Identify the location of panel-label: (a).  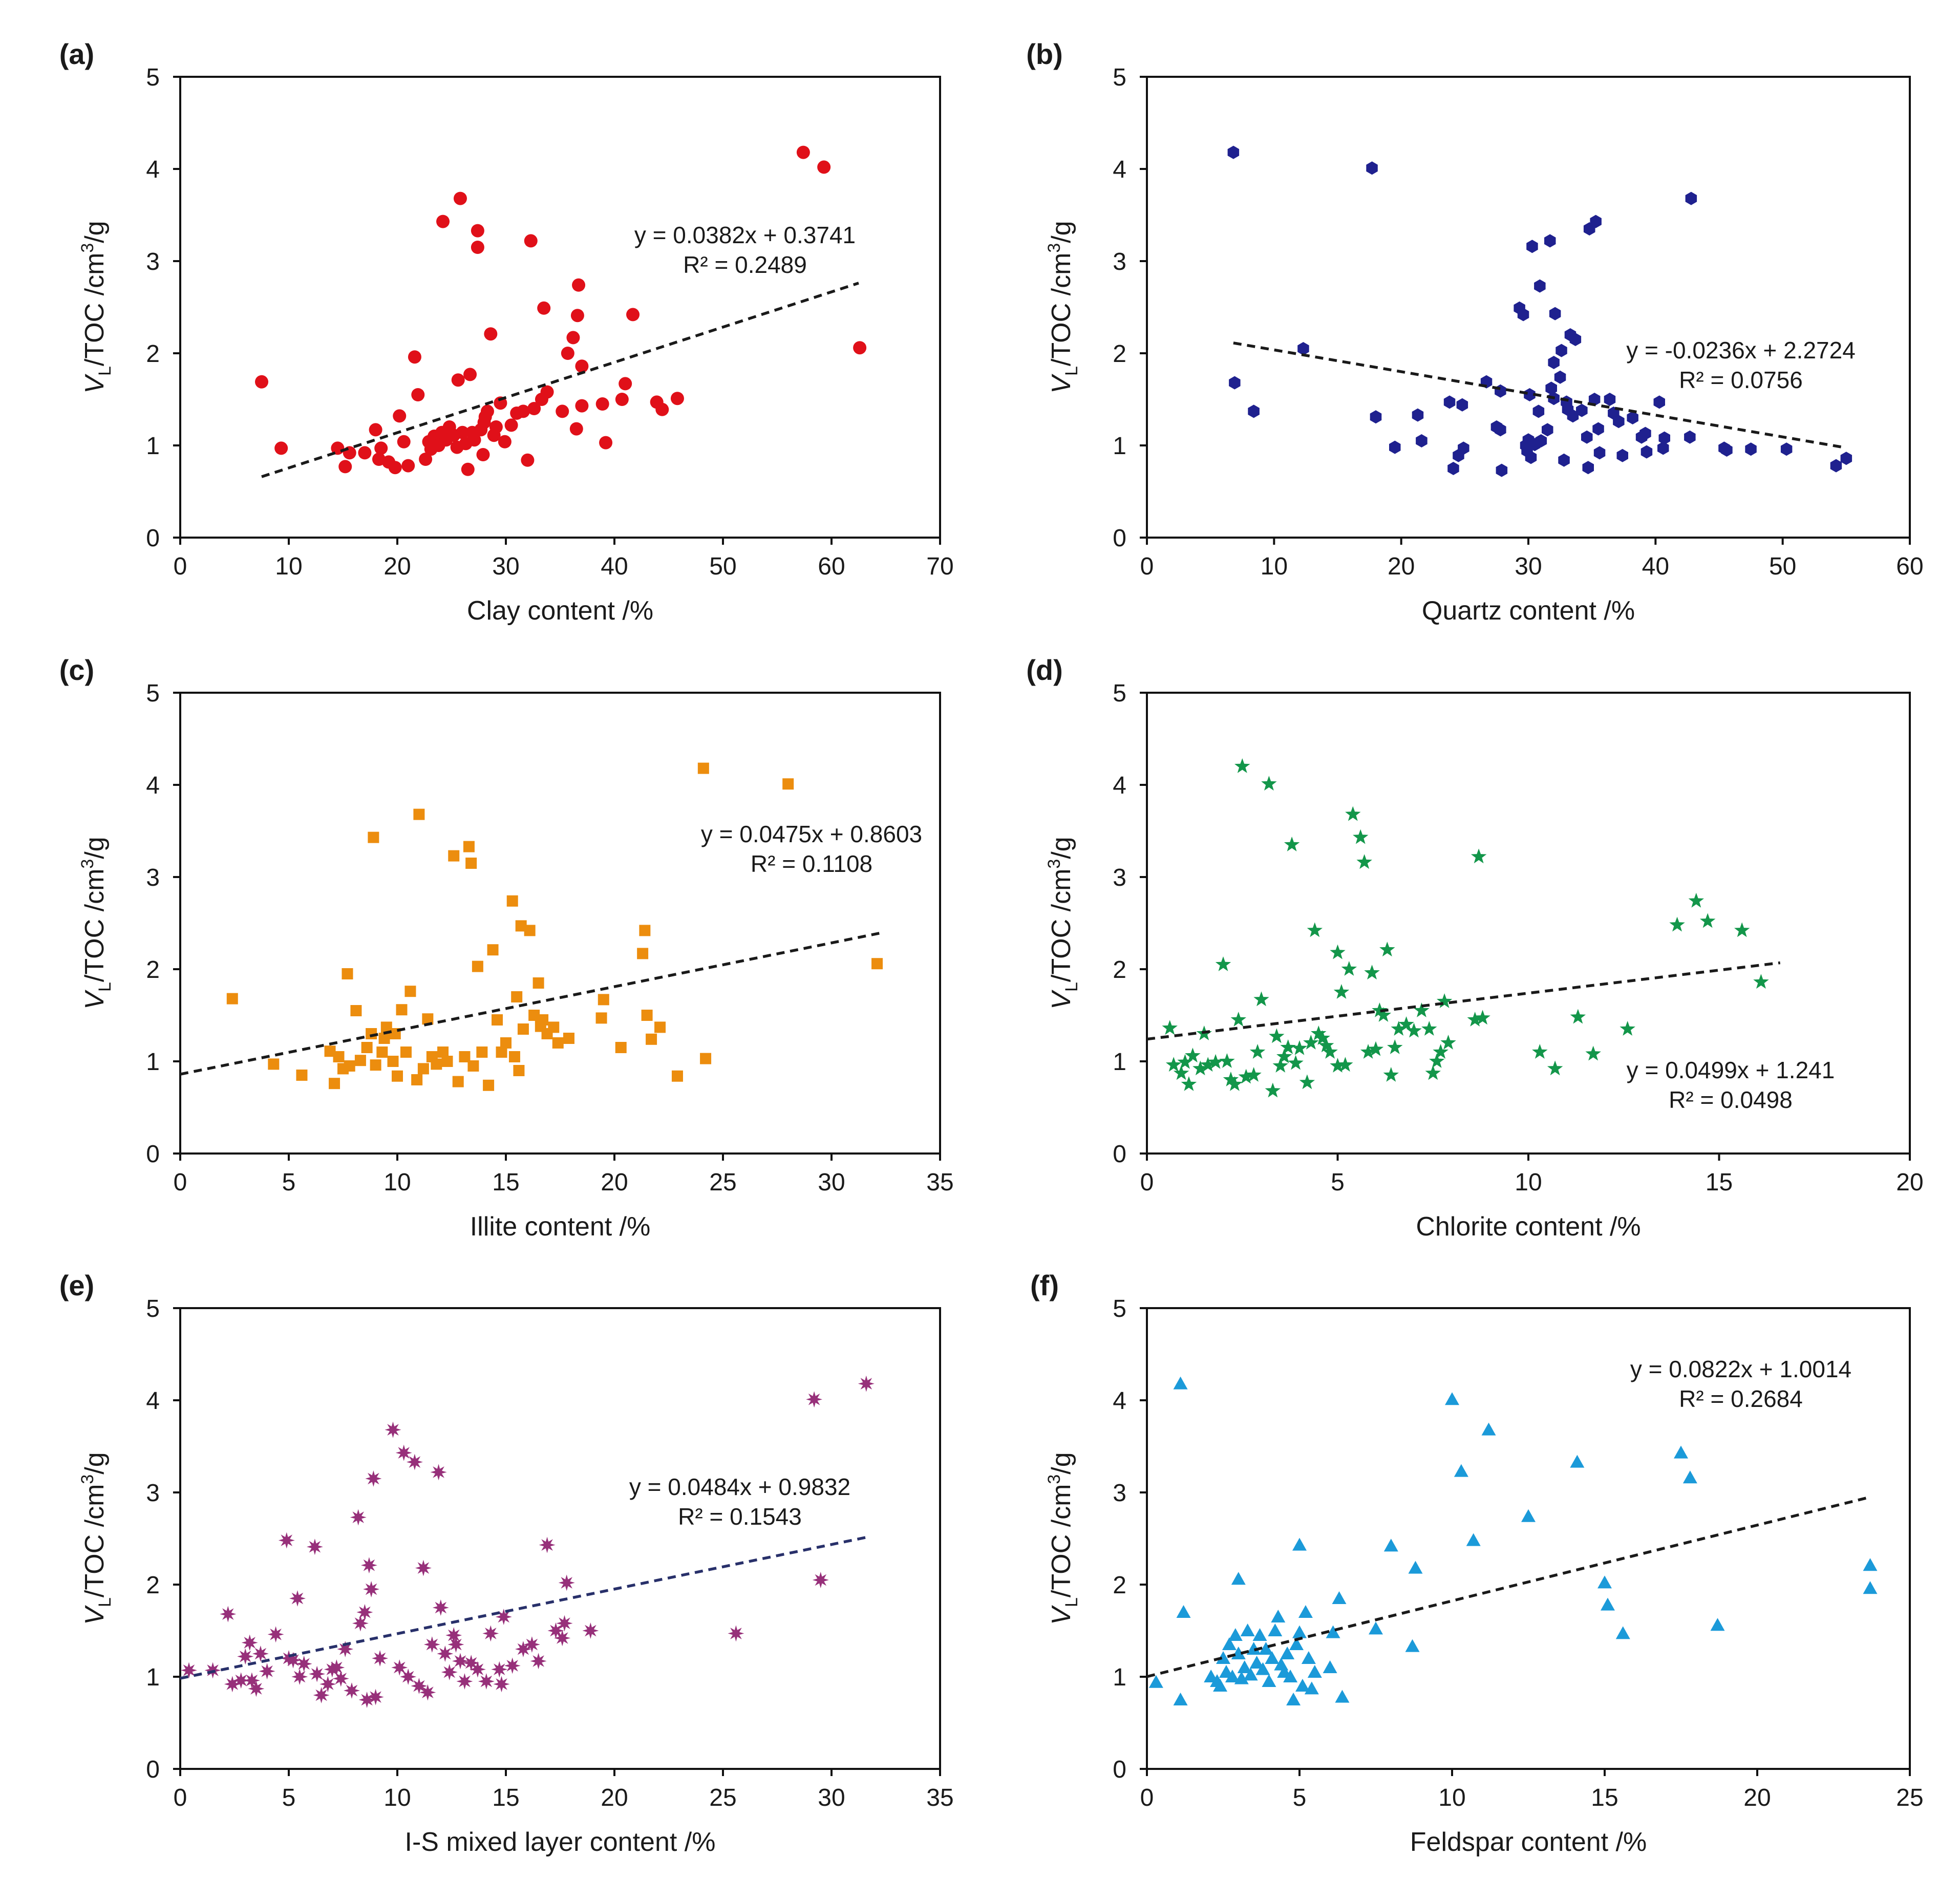
(76, 54).